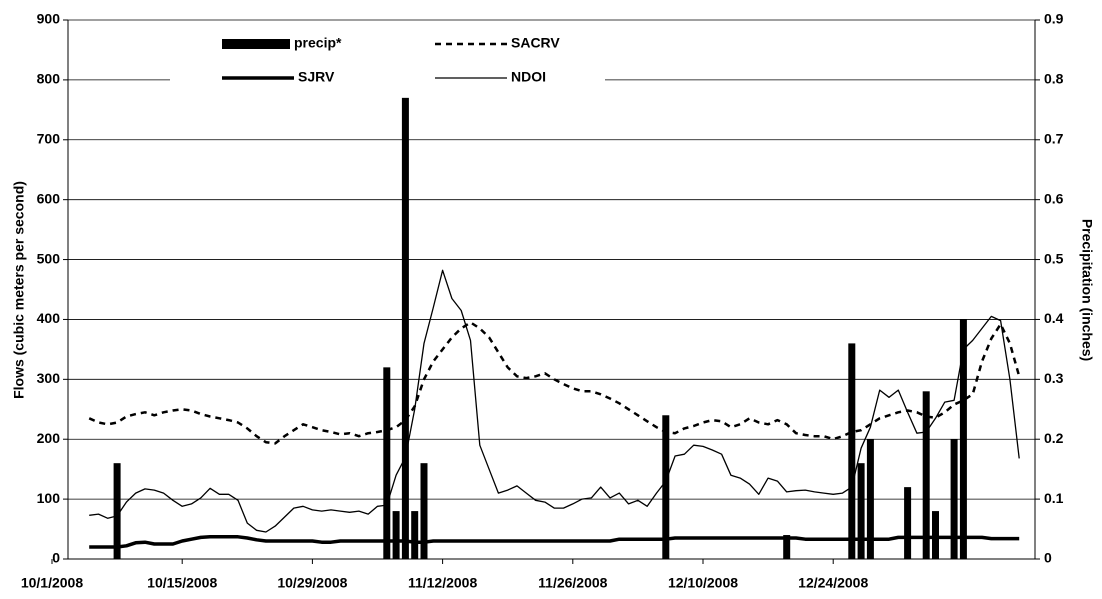 This screenshot has height=599, width=1102. Describe the element at coordinates (318, 43) in the screenshot. I see `legend-label: precip*` at that location.